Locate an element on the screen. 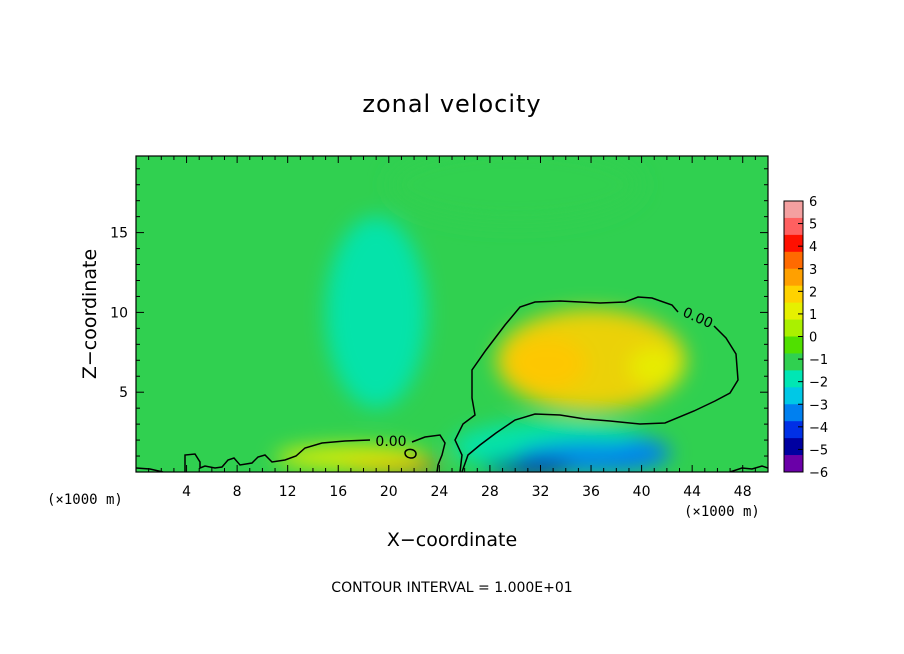 Image resolution: width=904 pixels, height=654 pixels. colorbar-tick-label: −1 is located at coordinates (818, 360).